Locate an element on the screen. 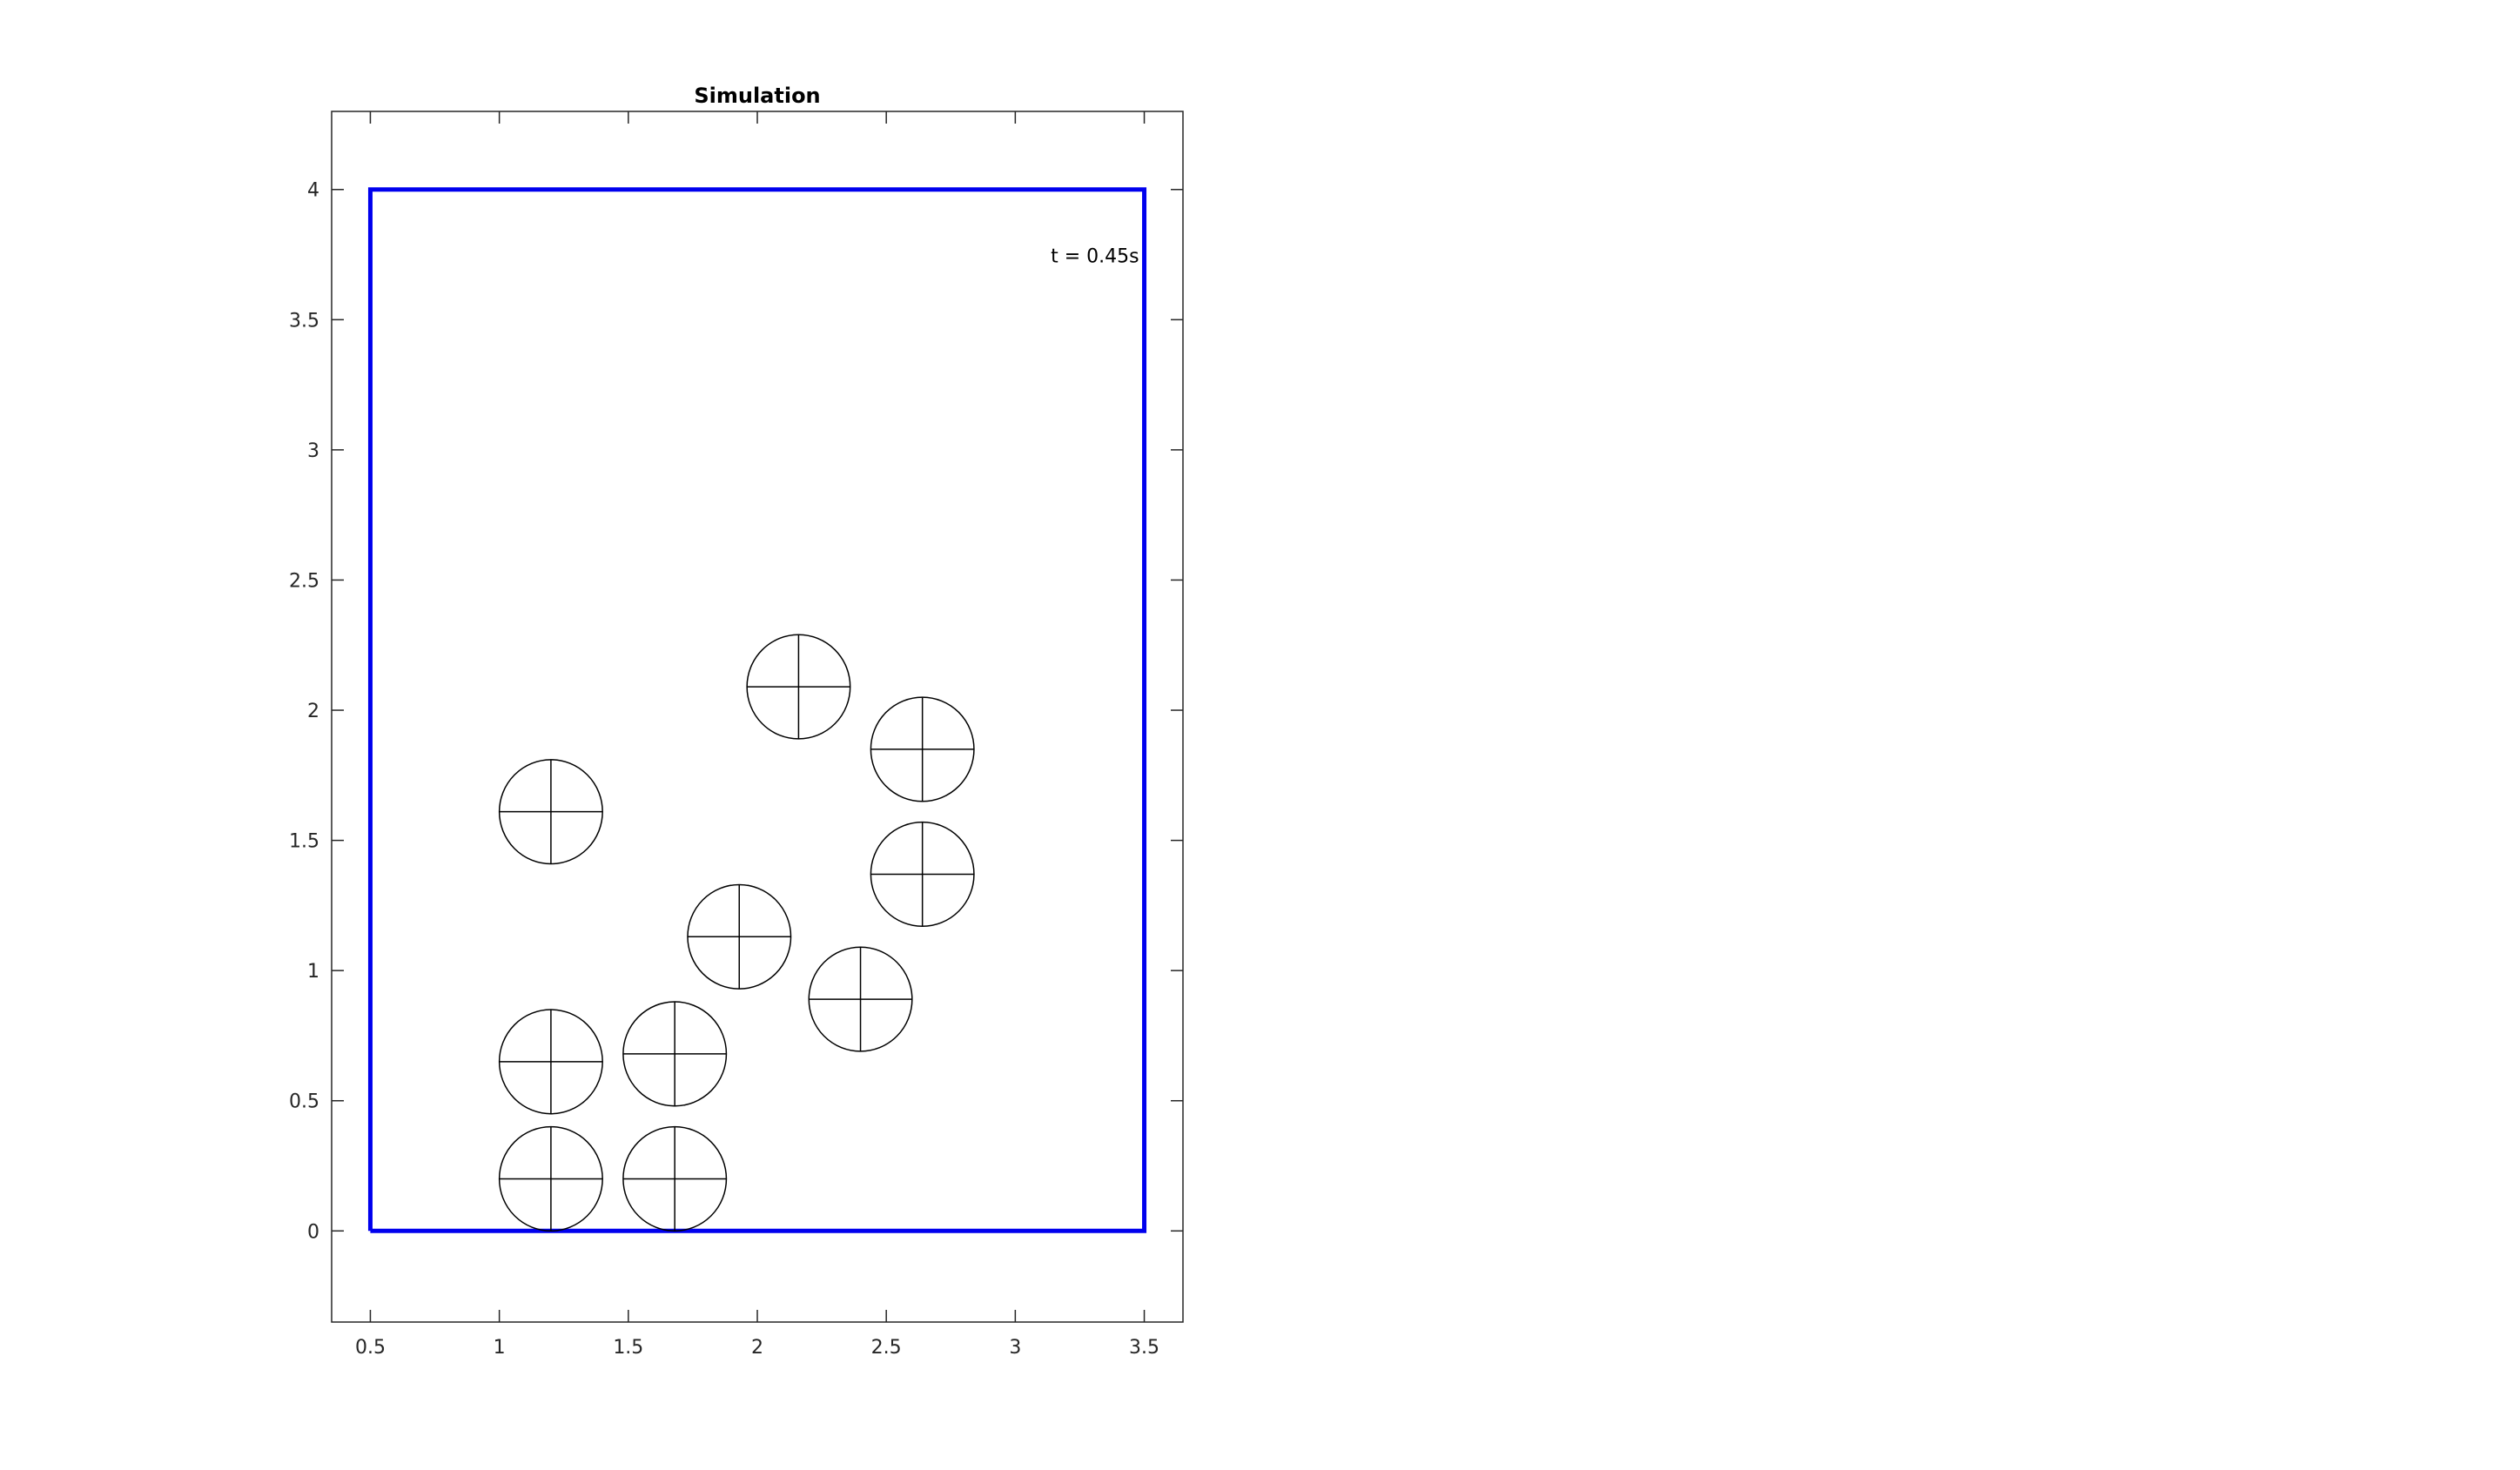 This screenshot has width=2520, height=1470. x-tick-label: 3 is located at coordinates (1015, 1348).